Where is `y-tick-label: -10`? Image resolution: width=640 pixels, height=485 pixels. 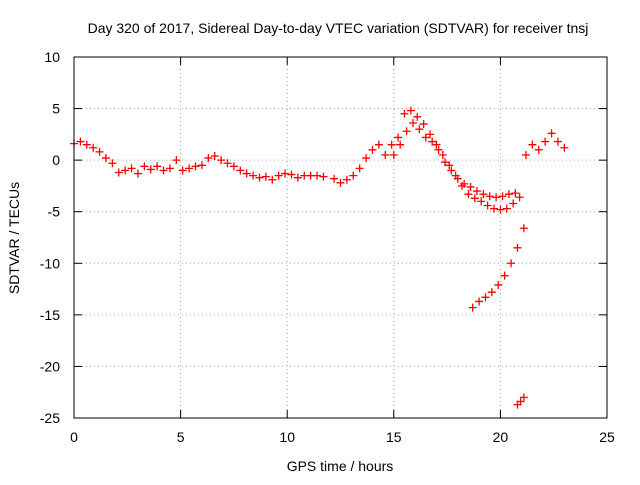
y-tick-label: -10 is located at coordinates (50, 263).